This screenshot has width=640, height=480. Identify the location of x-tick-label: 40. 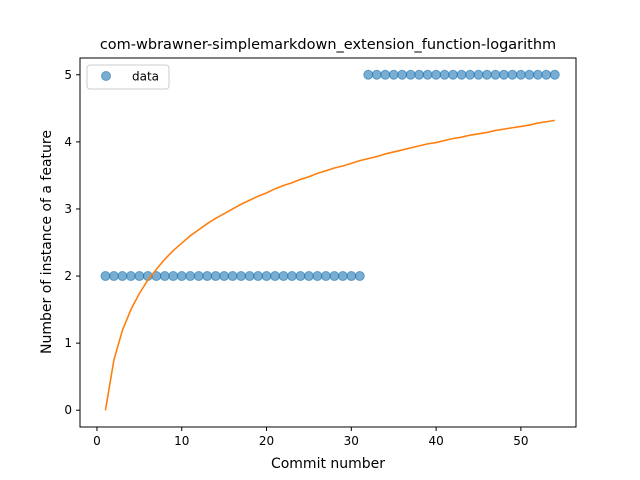
(435, 441).